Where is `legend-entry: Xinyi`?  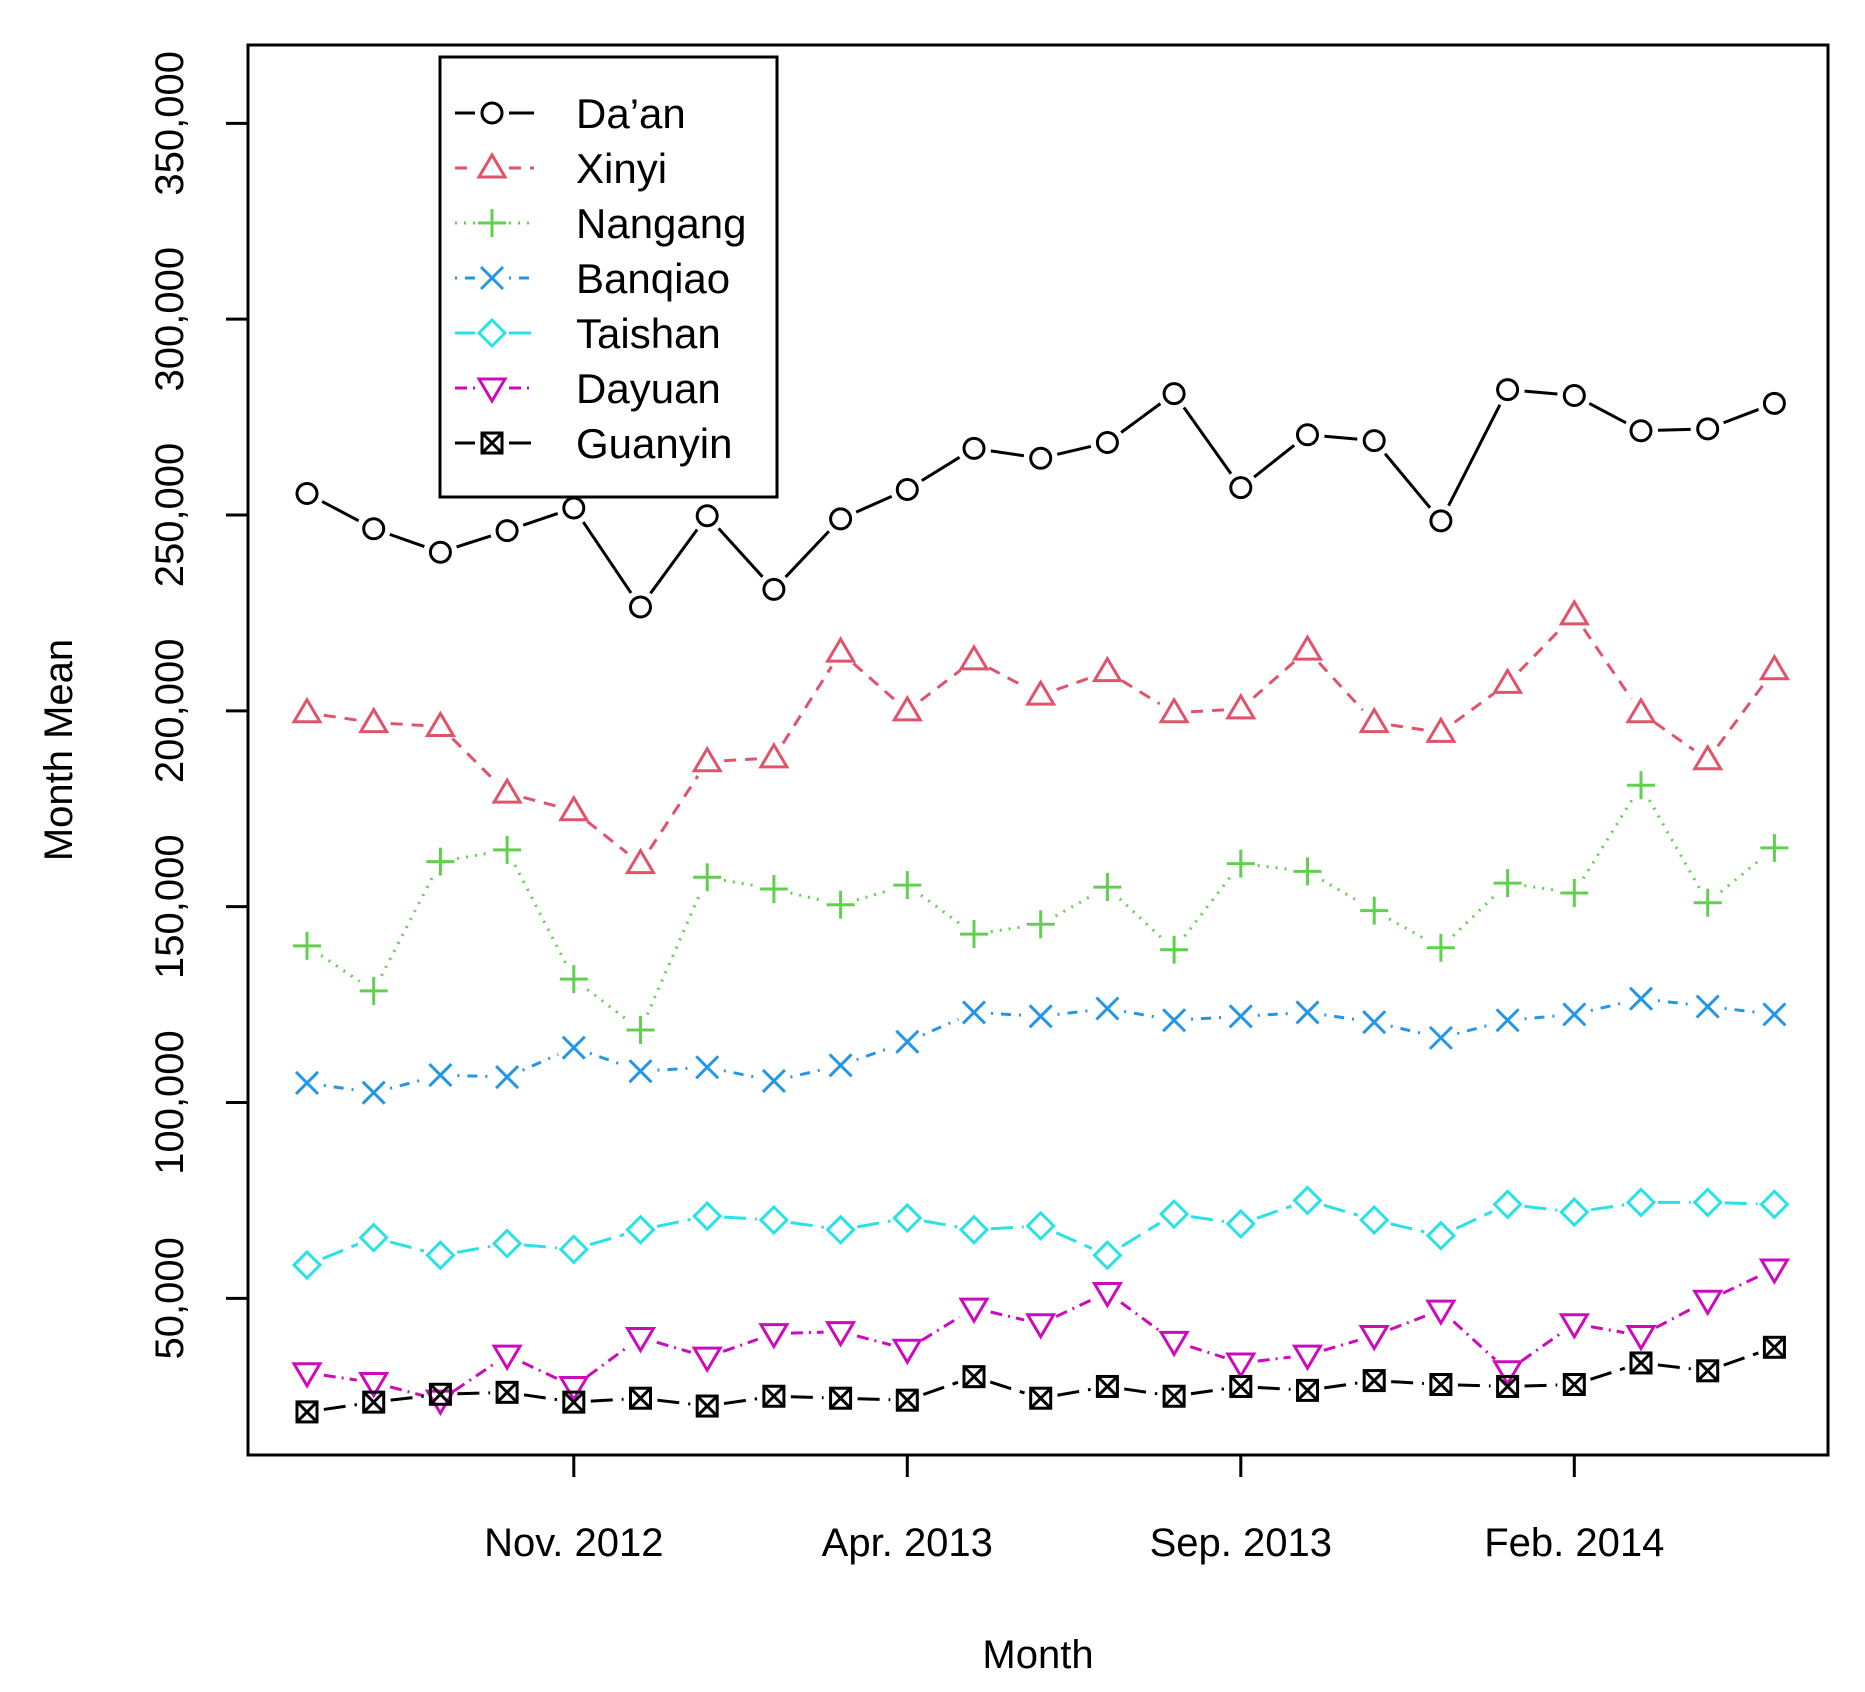 legend-entry: Xinyi is located at coordinates (561, 168).